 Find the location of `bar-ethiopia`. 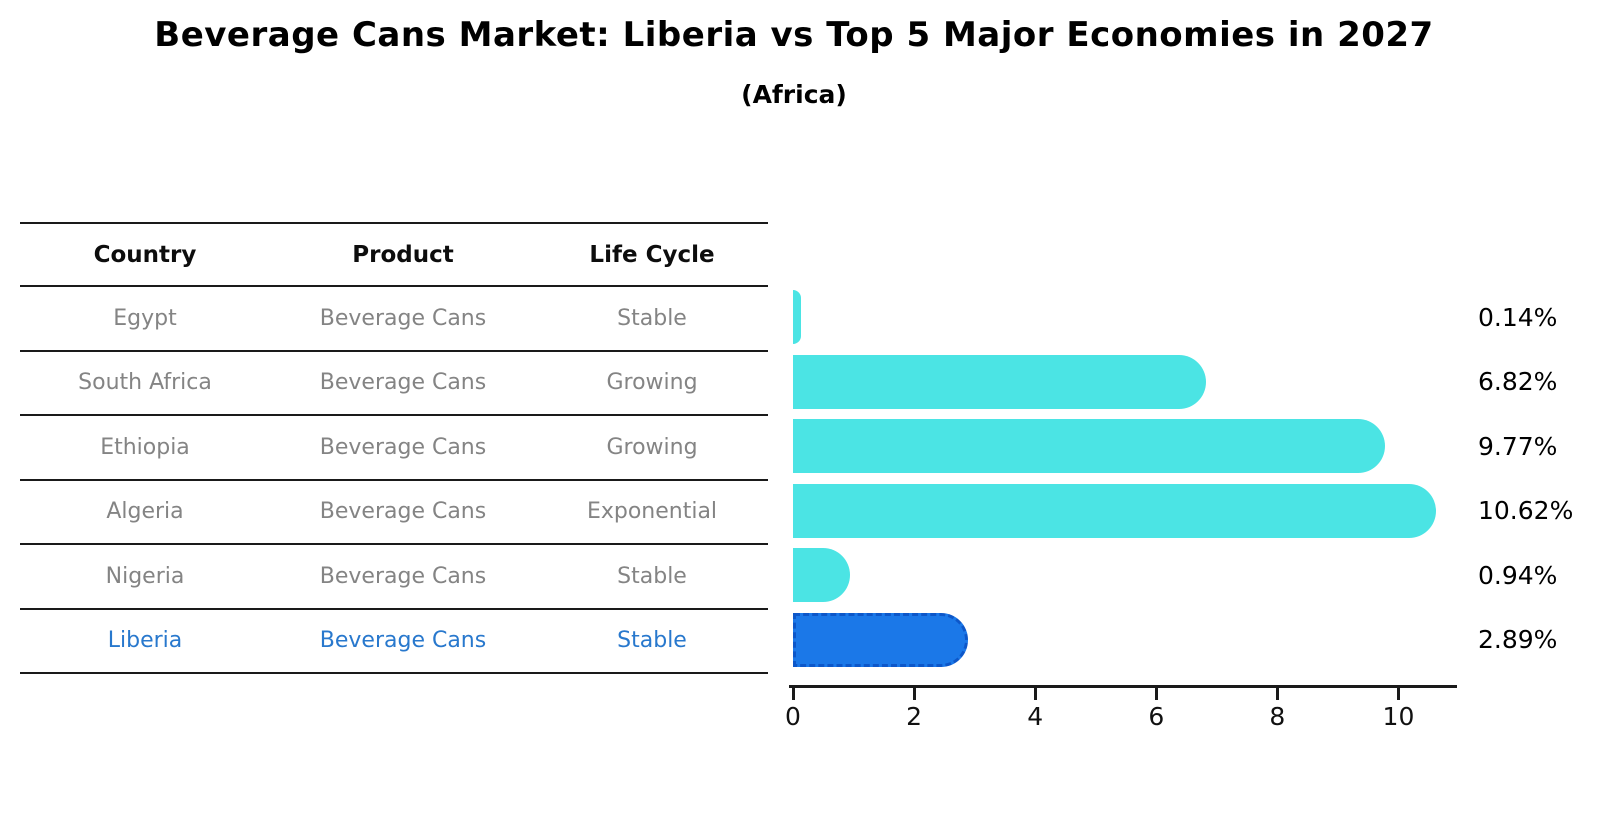

bar-ethiopia is located at coordinates (1089, 446).